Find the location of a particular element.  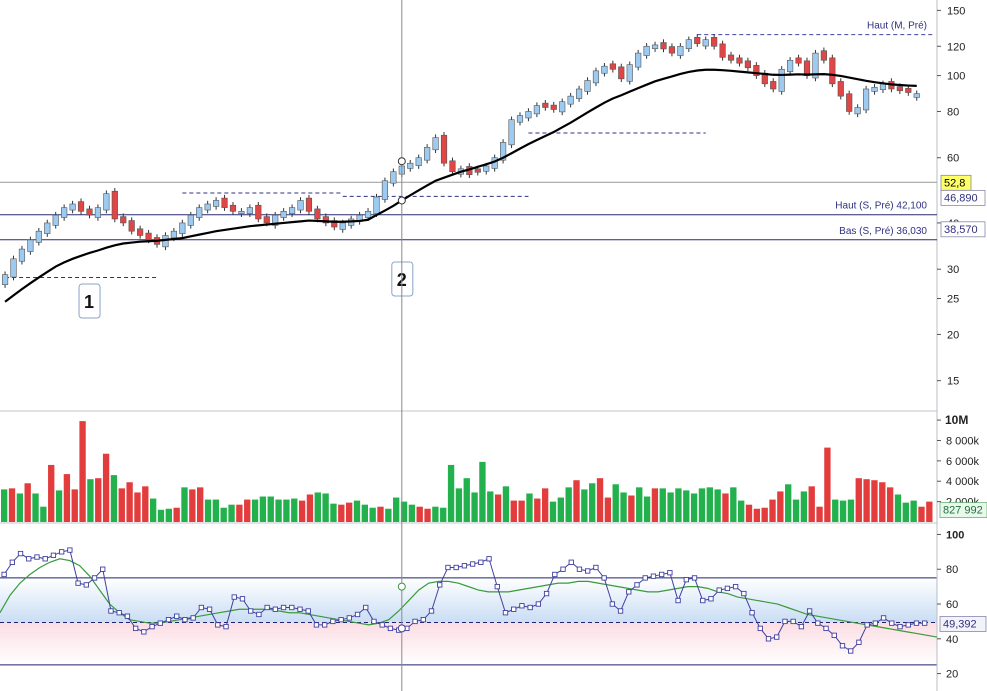

volume-tick-label: 6 000k is located at coordinates (963, 462).